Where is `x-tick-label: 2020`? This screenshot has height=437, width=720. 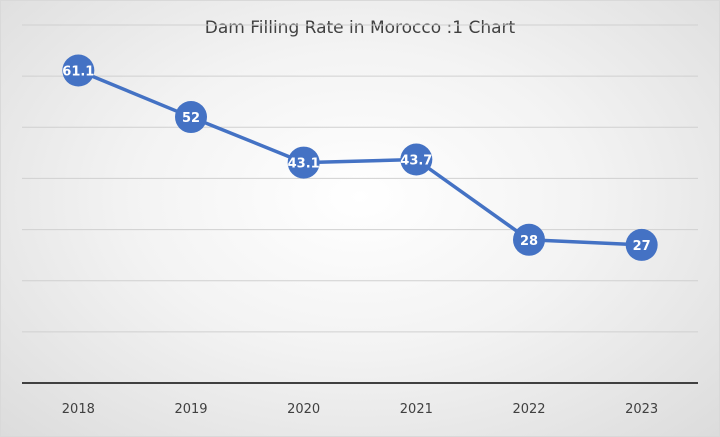 x-tick-label: 2020 is located at coordinates (303, 409).